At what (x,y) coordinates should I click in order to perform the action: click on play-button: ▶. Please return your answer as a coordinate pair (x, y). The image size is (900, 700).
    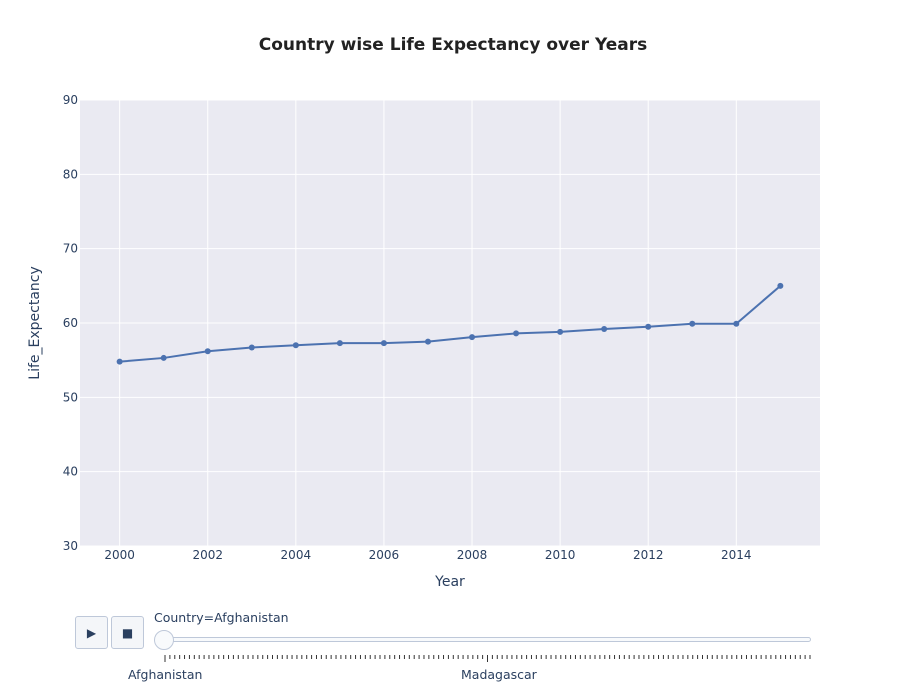
    Looking at the image, I should click on (91, 632).